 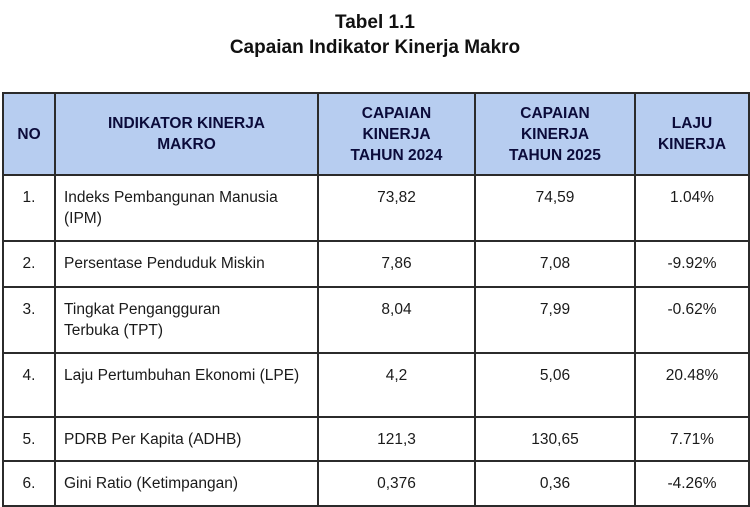 I want to click on cell-indikator: Gini Ratio (Ketimpangan), so click(x=186, y=483).